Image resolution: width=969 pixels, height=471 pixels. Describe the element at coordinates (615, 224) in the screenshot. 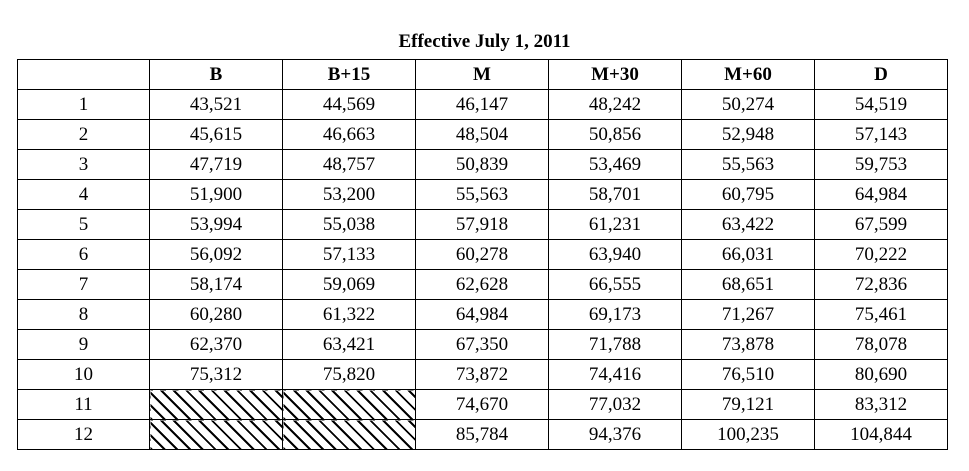

I see `salary-cell: 61,231` at that location.